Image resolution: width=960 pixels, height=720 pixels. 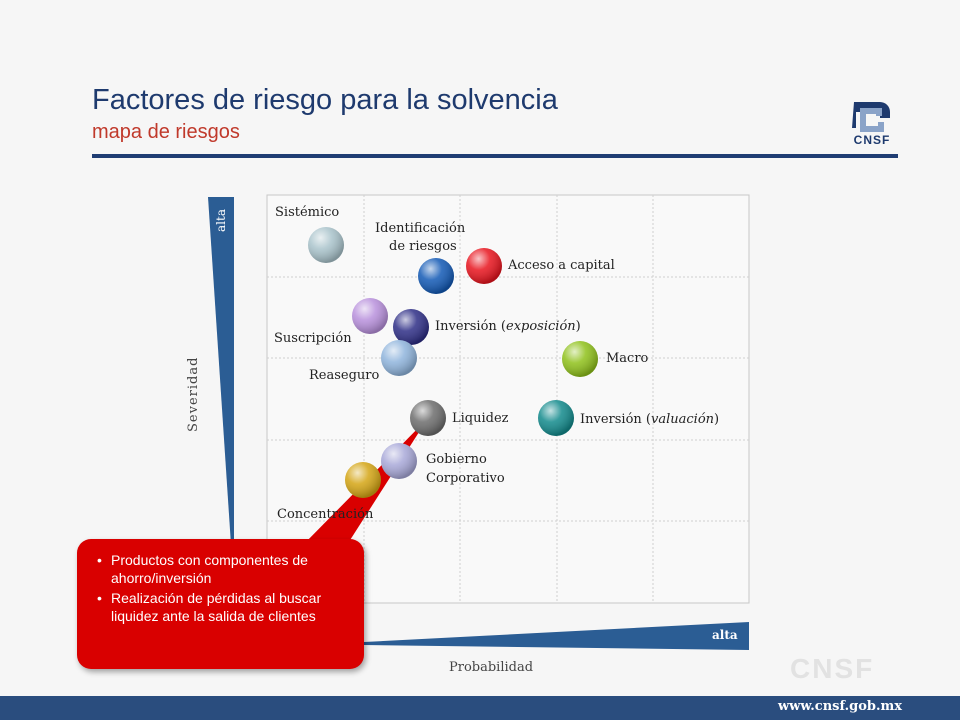 I want to click on label-identificacion-1: Identificación, so click(x=420, y=228).